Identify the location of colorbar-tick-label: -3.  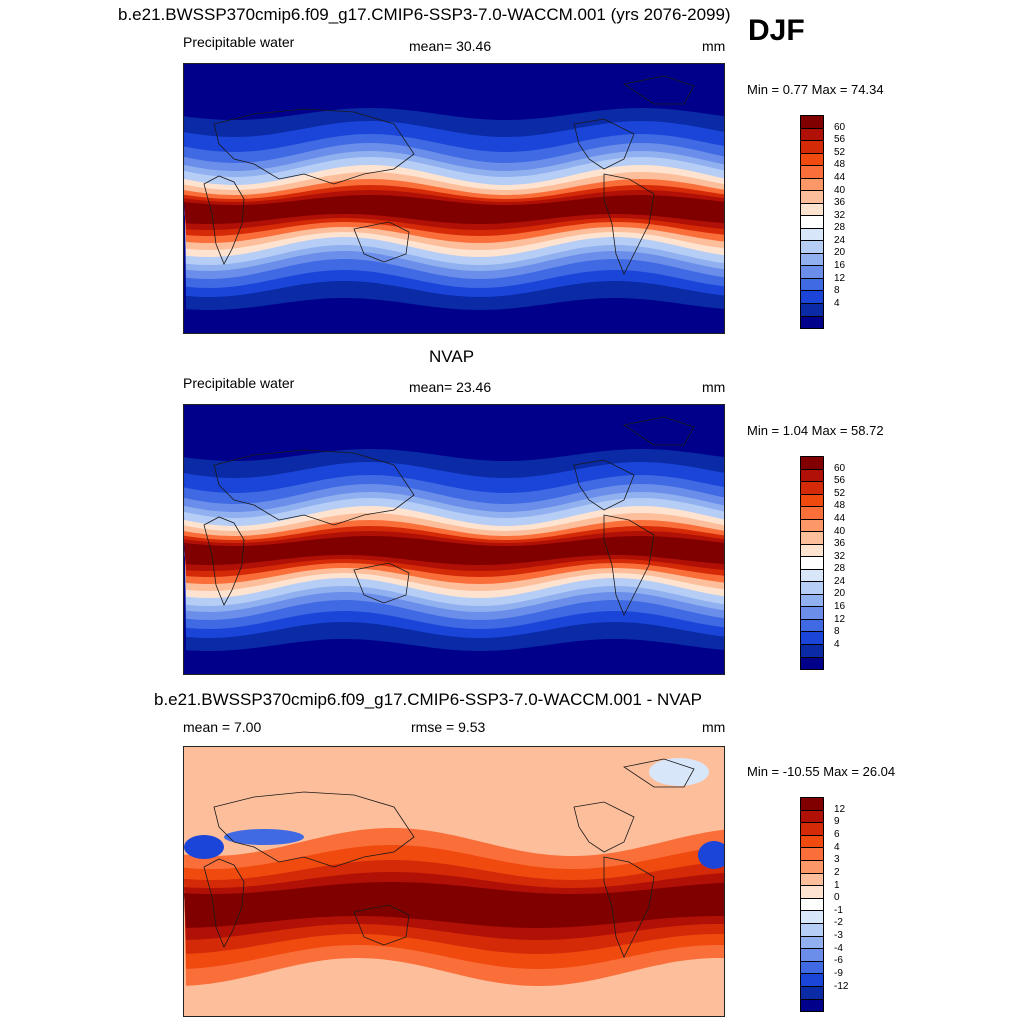
(838, 936).